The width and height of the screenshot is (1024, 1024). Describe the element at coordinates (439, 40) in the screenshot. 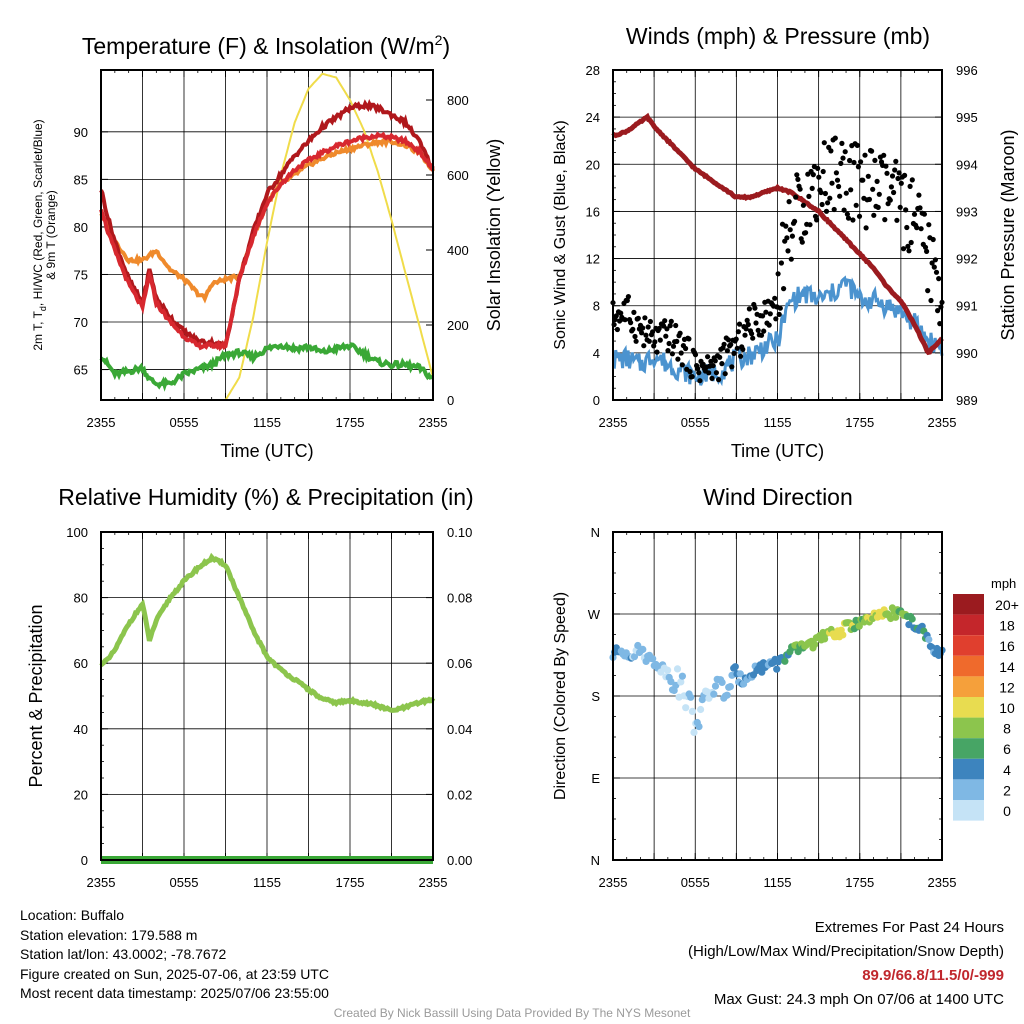

I see `title-superscript: 2` at that location.